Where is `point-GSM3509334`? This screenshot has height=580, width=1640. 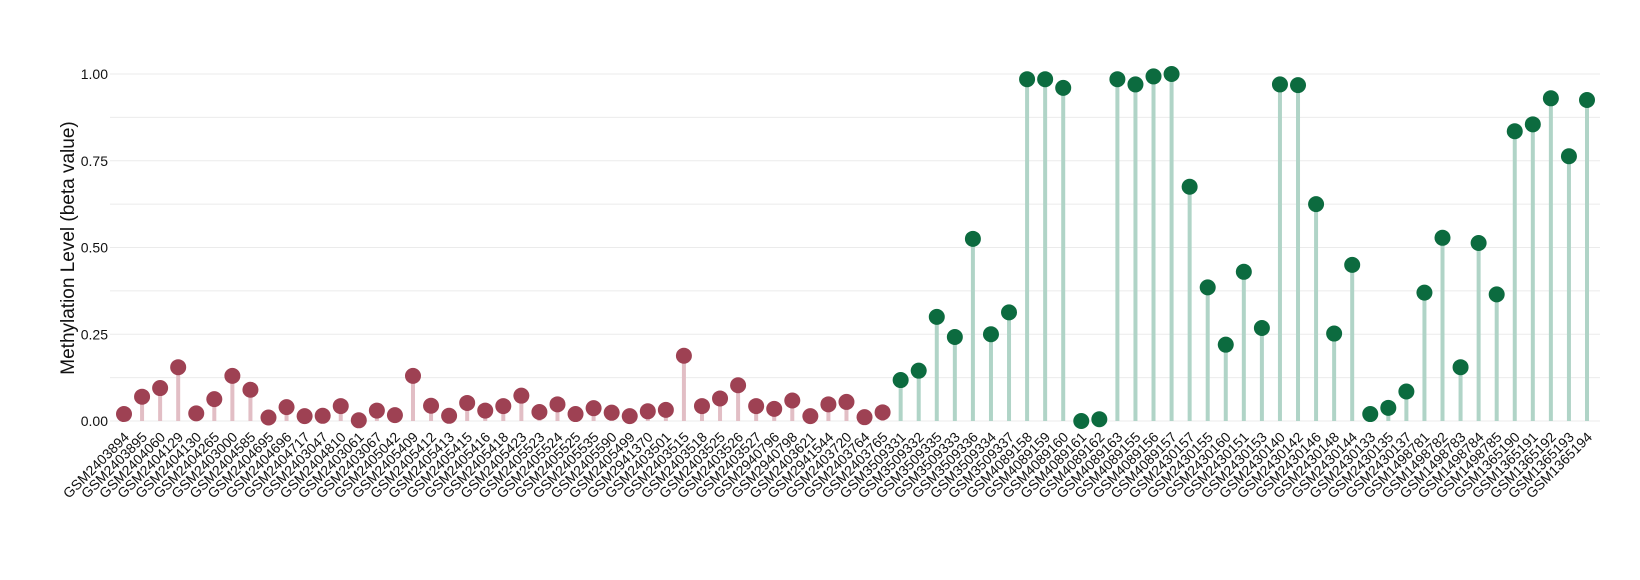 point-GSM3509334 is located at coordinates (990, 334).